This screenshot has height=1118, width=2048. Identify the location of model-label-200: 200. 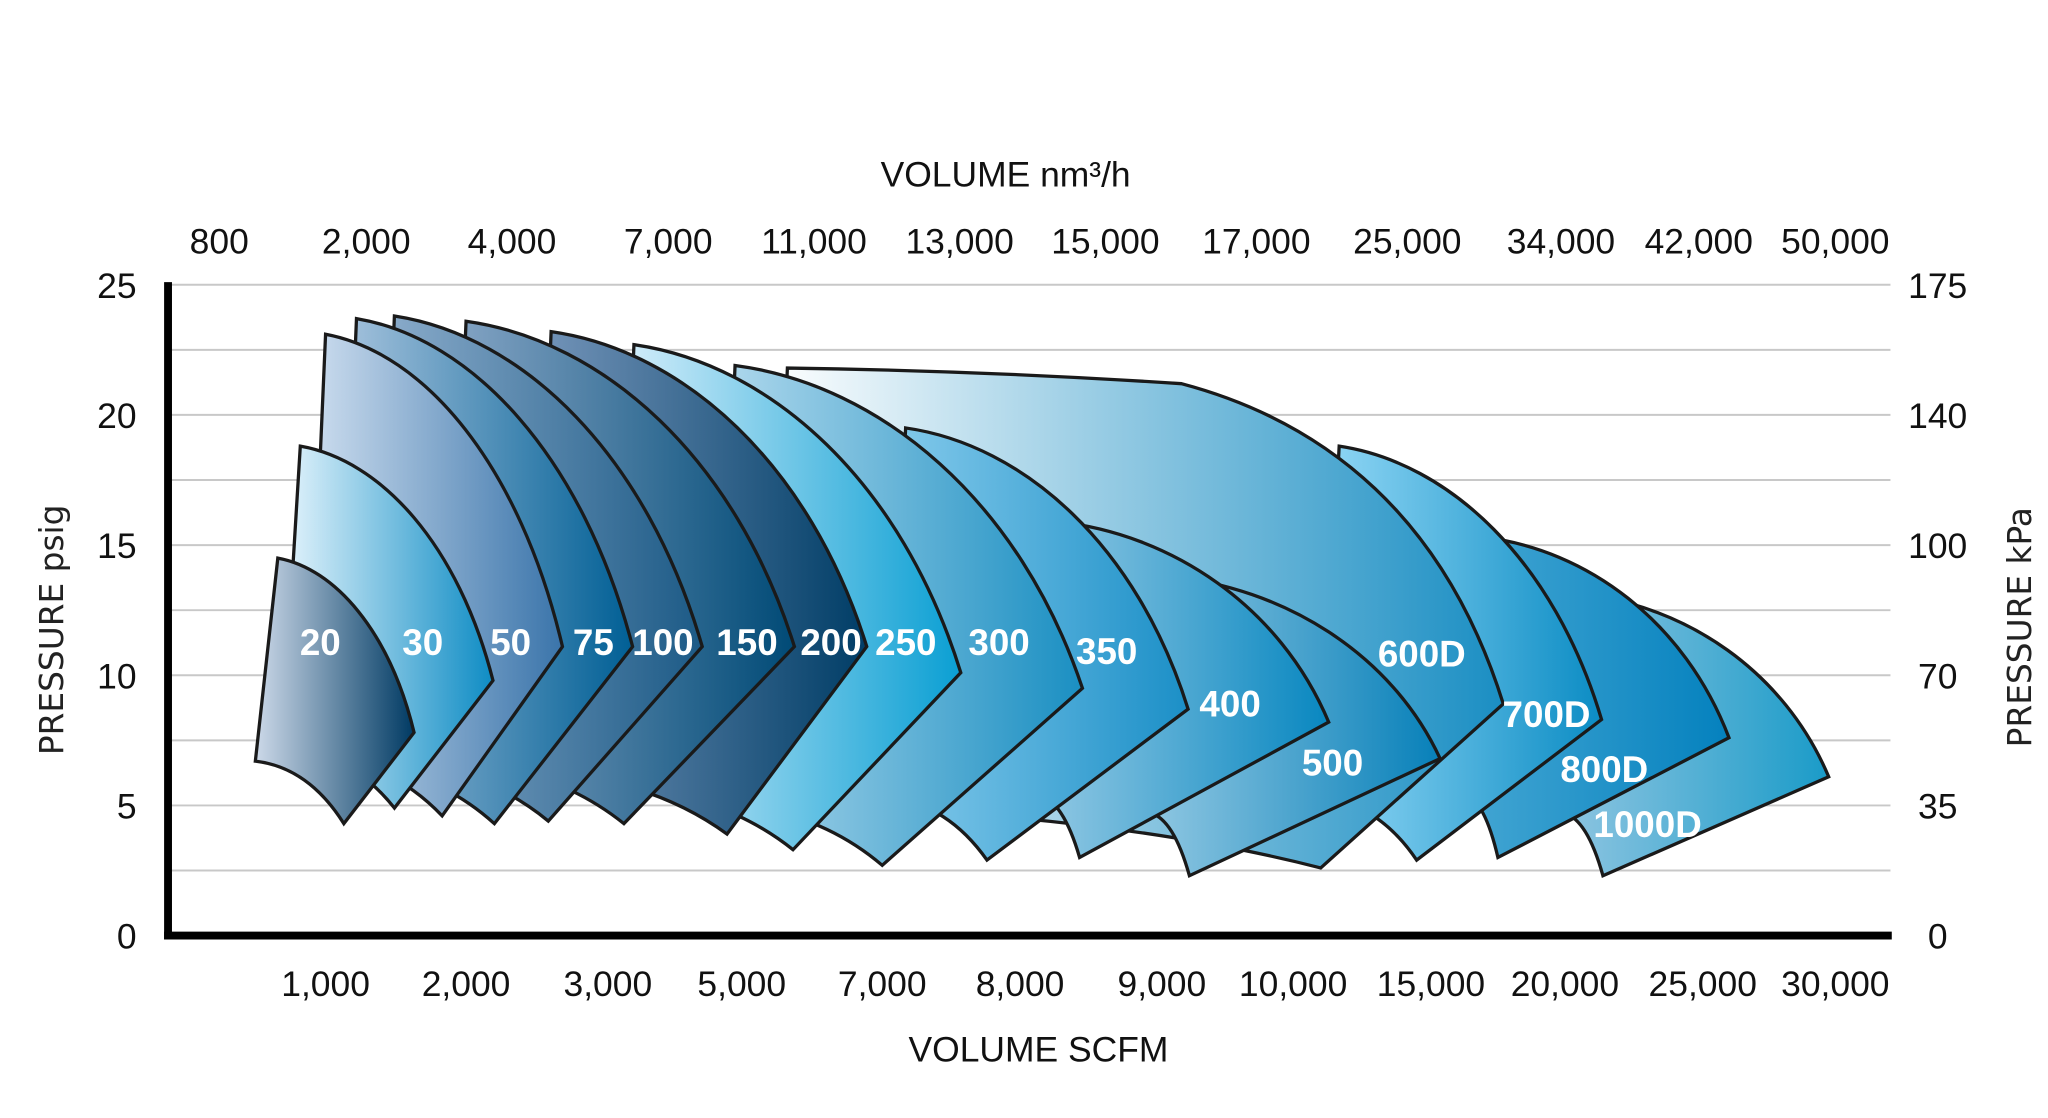
(830, 642).